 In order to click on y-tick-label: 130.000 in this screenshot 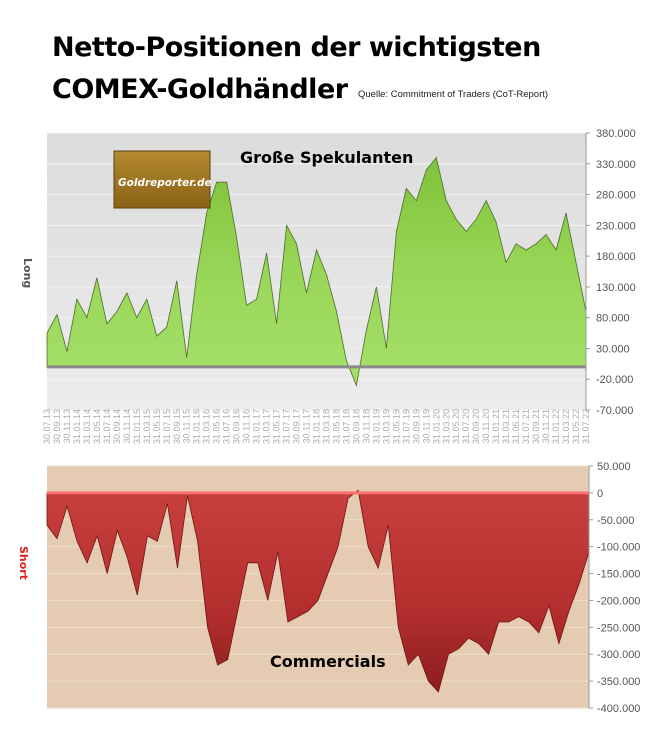, I will do `click(616, 288)`.